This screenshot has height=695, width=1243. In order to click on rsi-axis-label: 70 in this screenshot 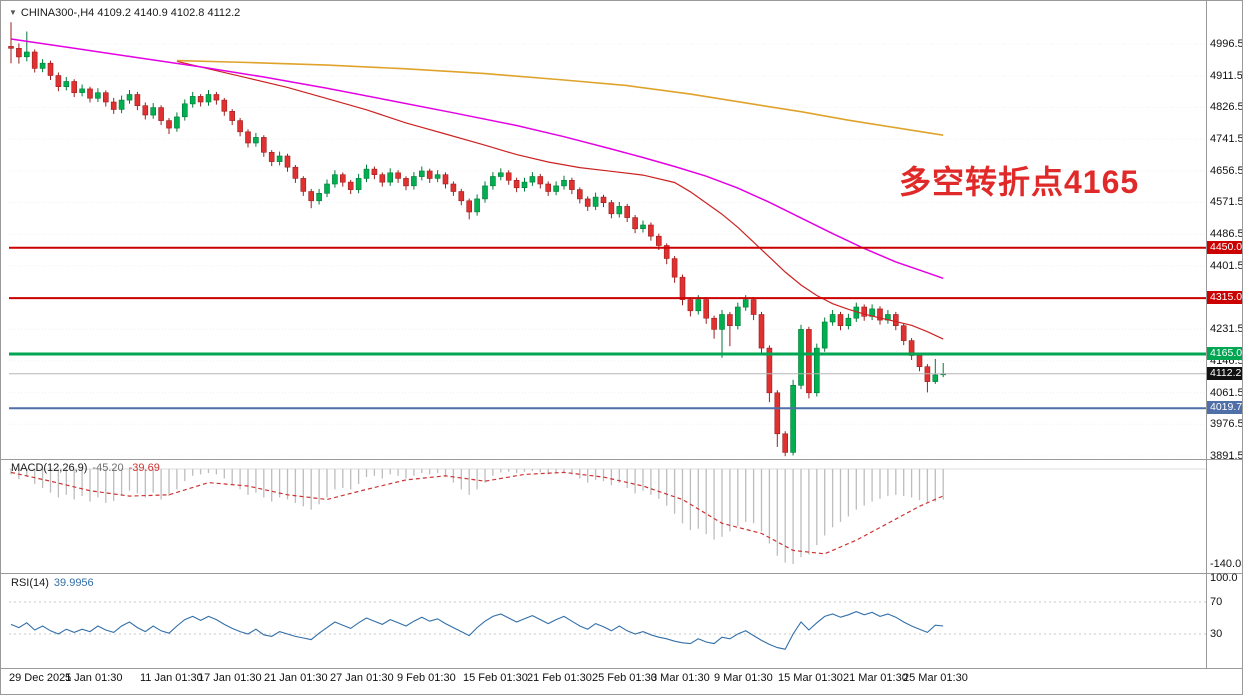, I will do `click(1216, 602)`.